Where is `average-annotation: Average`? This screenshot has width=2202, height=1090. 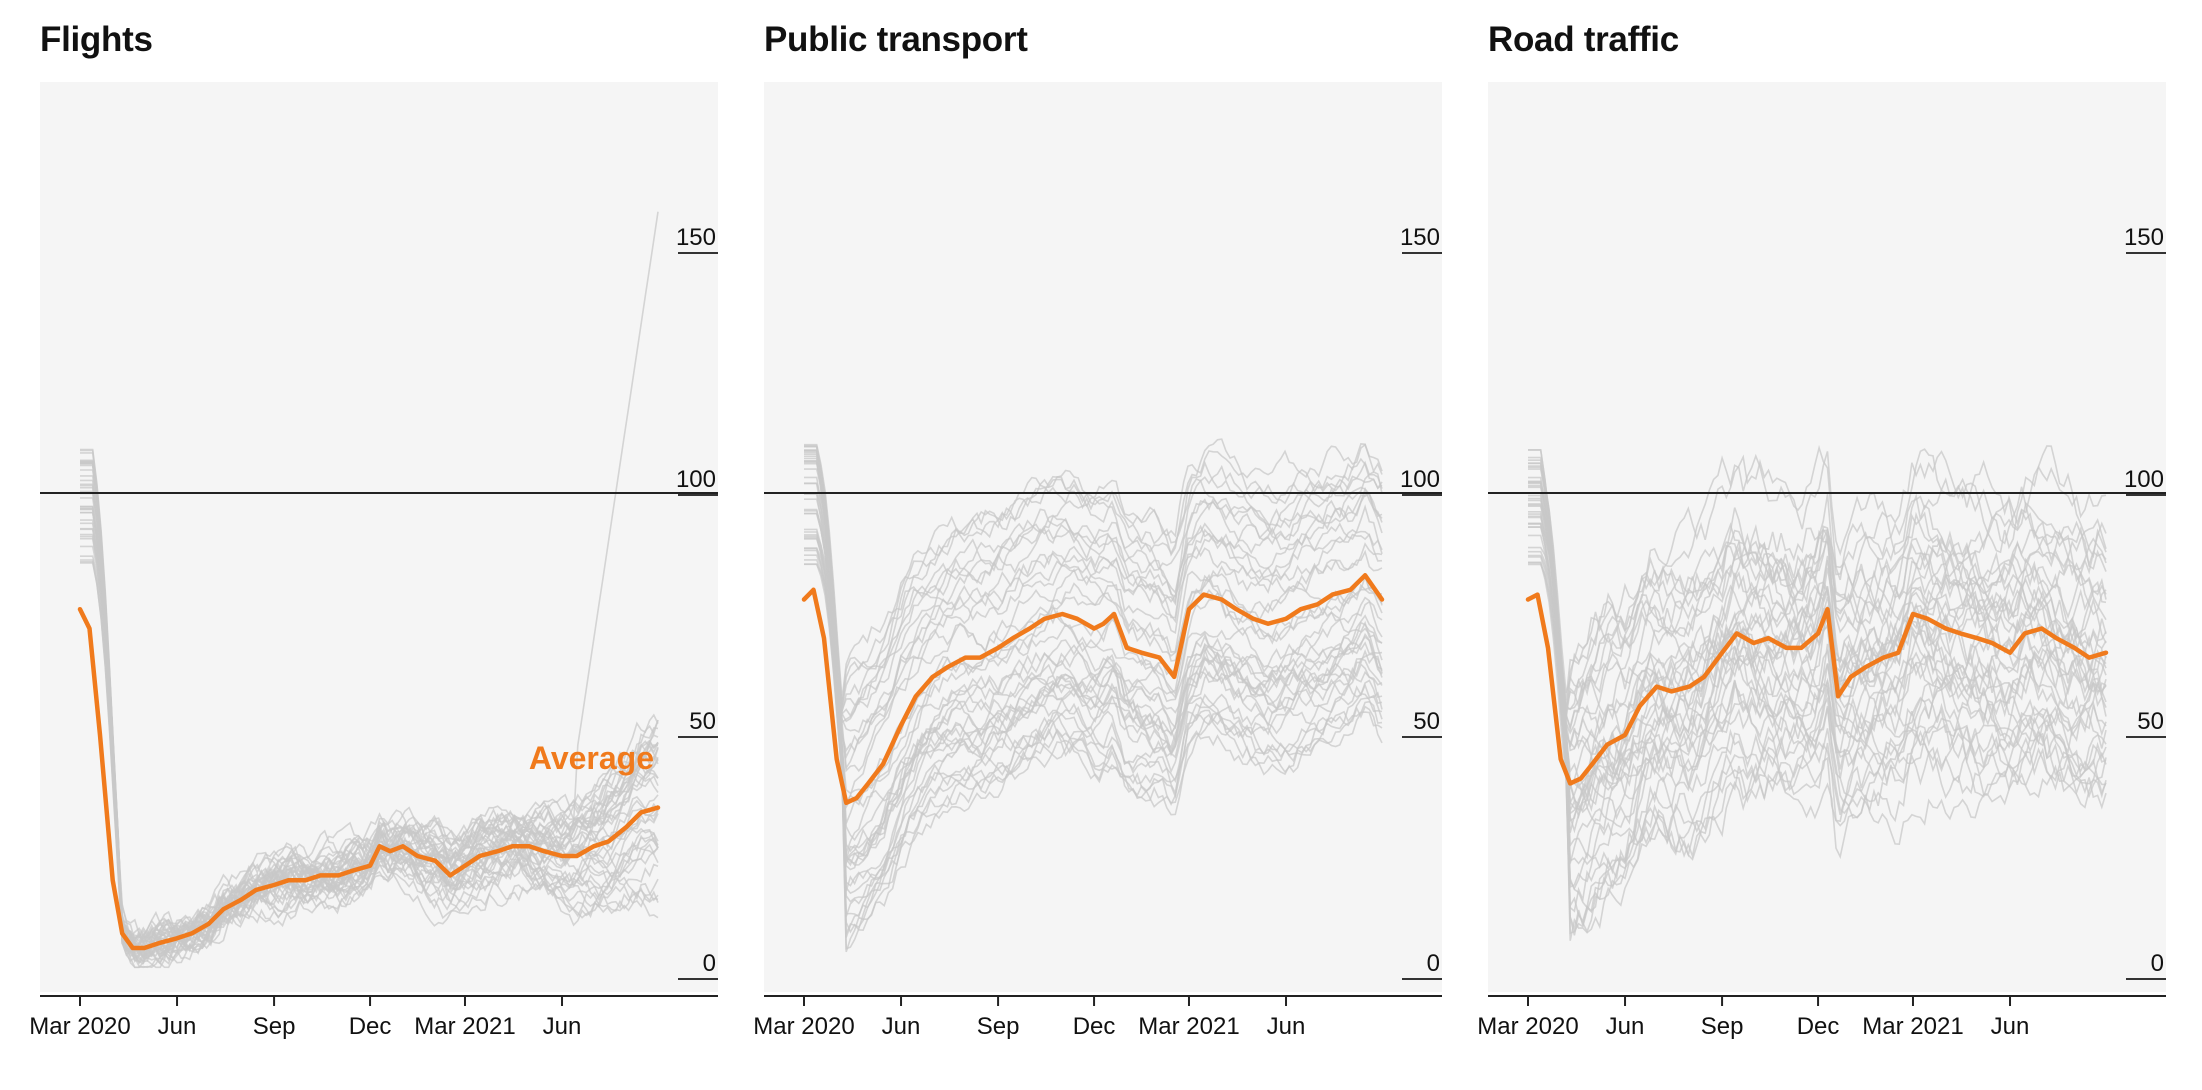 average-annotation: Average is located at coordinates (591, 758).